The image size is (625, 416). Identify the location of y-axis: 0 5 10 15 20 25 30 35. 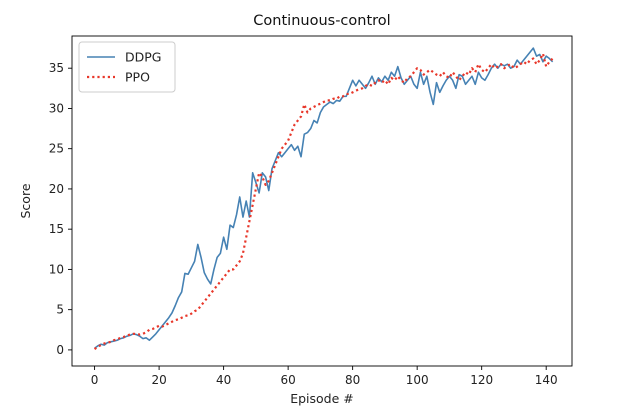
(60, 209).